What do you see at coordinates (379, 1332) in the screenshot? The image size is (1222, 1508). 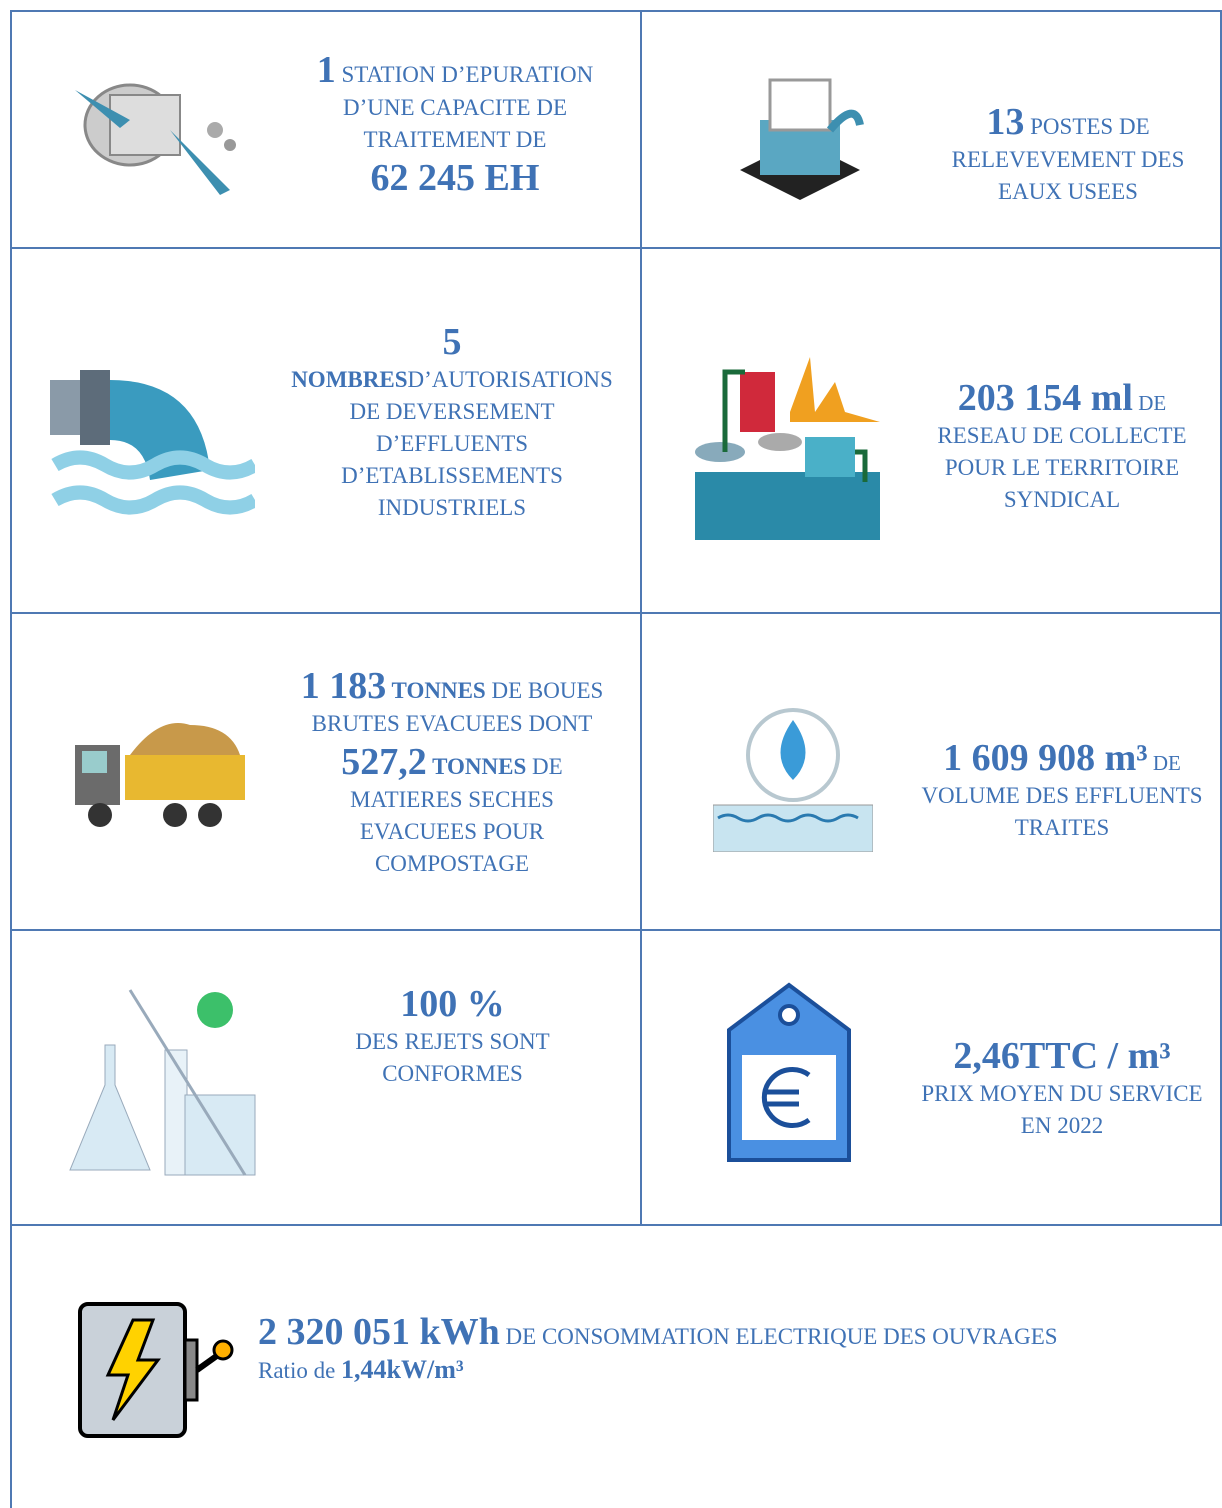 I see `figure: 2 320 051 kWh` at bounding box center [379, 1332].